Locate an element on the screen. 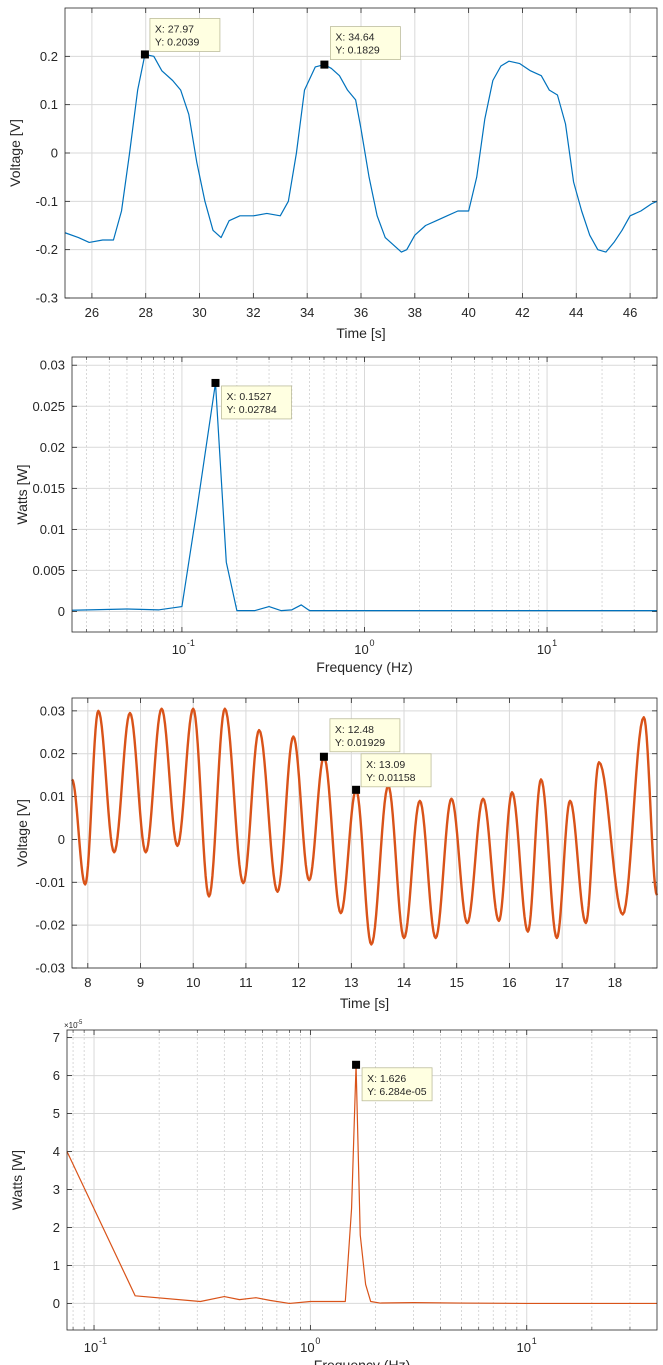  y-tick-label: -0.3 is located at coordinates (47, 298).